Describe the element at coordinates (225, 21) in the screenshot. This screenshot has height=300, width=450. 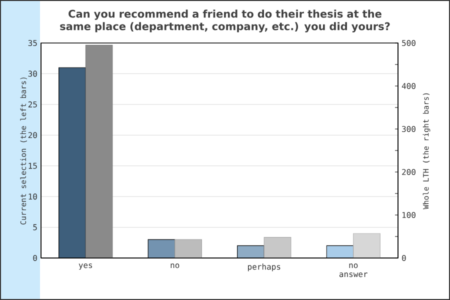
I see `chart-title: Can you recommend a friend to do their thesis at the same place (department, company, etc.) you did yours?` at that location.